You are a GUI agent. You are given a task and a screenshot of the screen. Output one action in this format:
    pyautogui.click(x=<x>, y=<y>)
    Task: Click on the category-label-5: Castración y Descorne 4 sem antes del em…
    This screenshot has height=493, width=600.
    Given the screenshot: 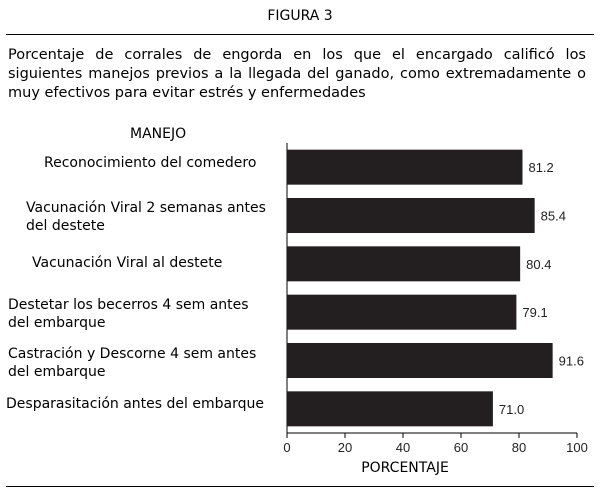 What is the action you would take?
    pyautogui.click(x=132, y=363)
    